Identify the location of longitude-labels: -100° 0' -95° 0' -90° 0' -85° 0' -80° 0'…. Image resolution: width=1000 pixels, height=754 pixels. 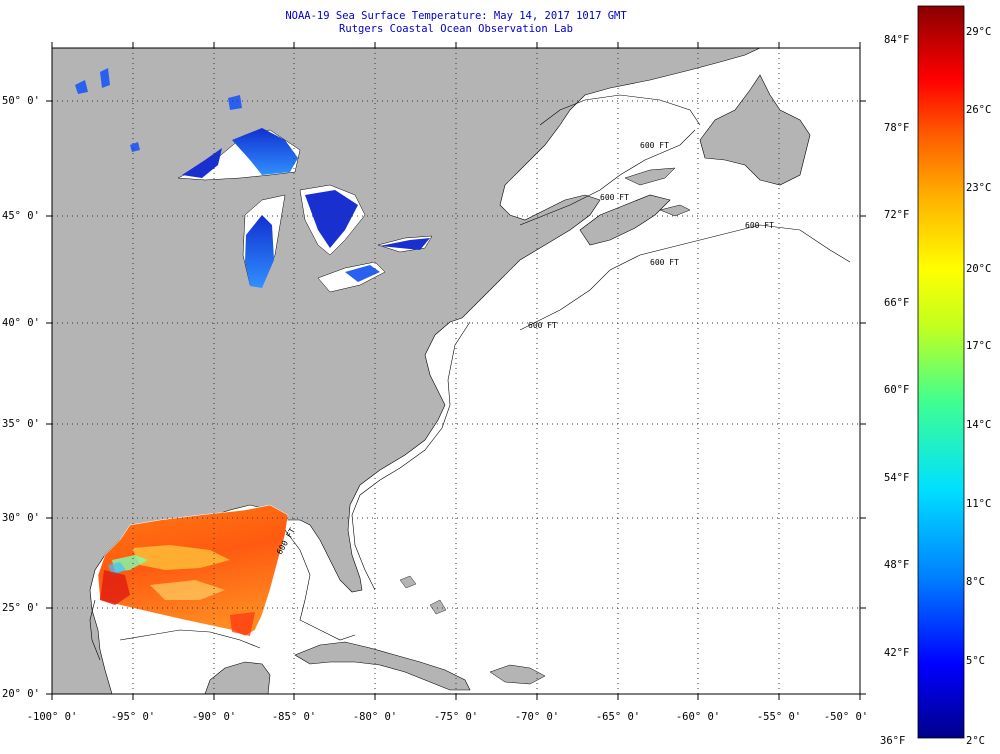
(447, 717).